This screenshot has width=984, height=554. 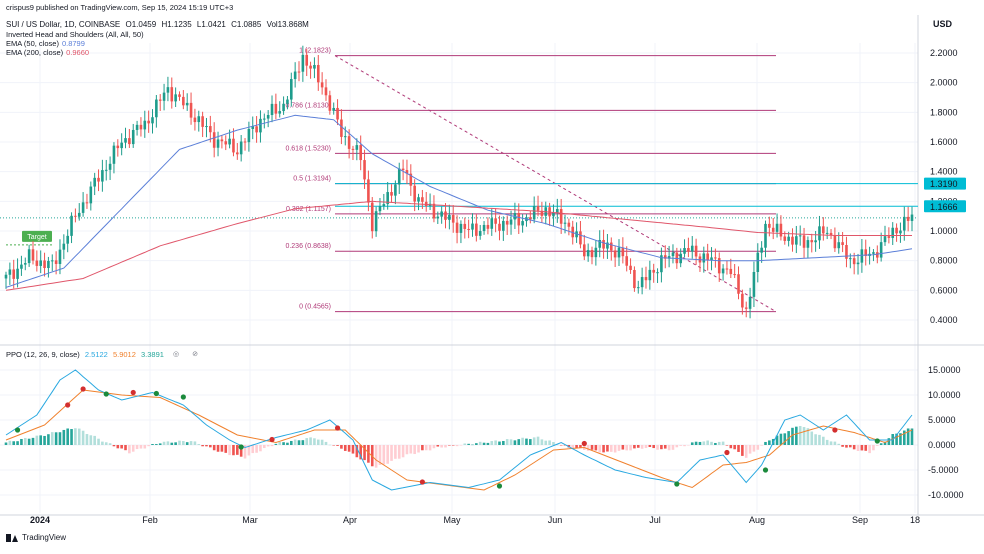 What do you see at coordinates (49, 52) in the screenshot?
I see `ema200-legend: EMA (200, close) 0.9660` at bounding box center [49, 52].